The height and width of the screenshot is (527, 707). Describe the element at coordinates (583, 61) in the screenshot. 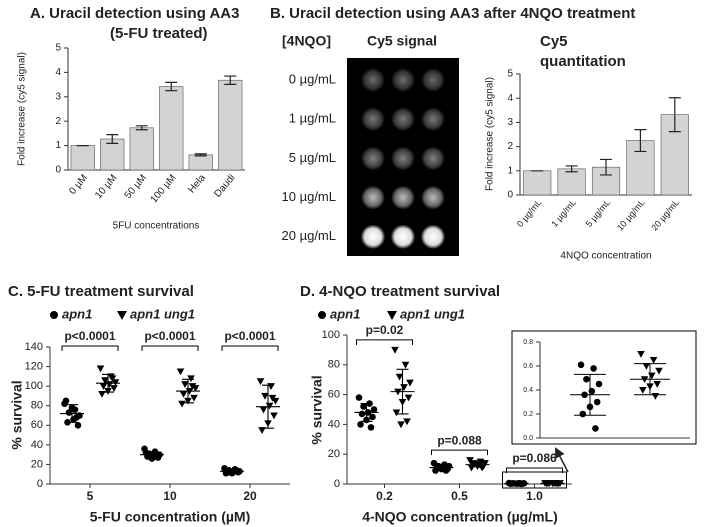

I see `chart-subtitle: quantitation` at that location.